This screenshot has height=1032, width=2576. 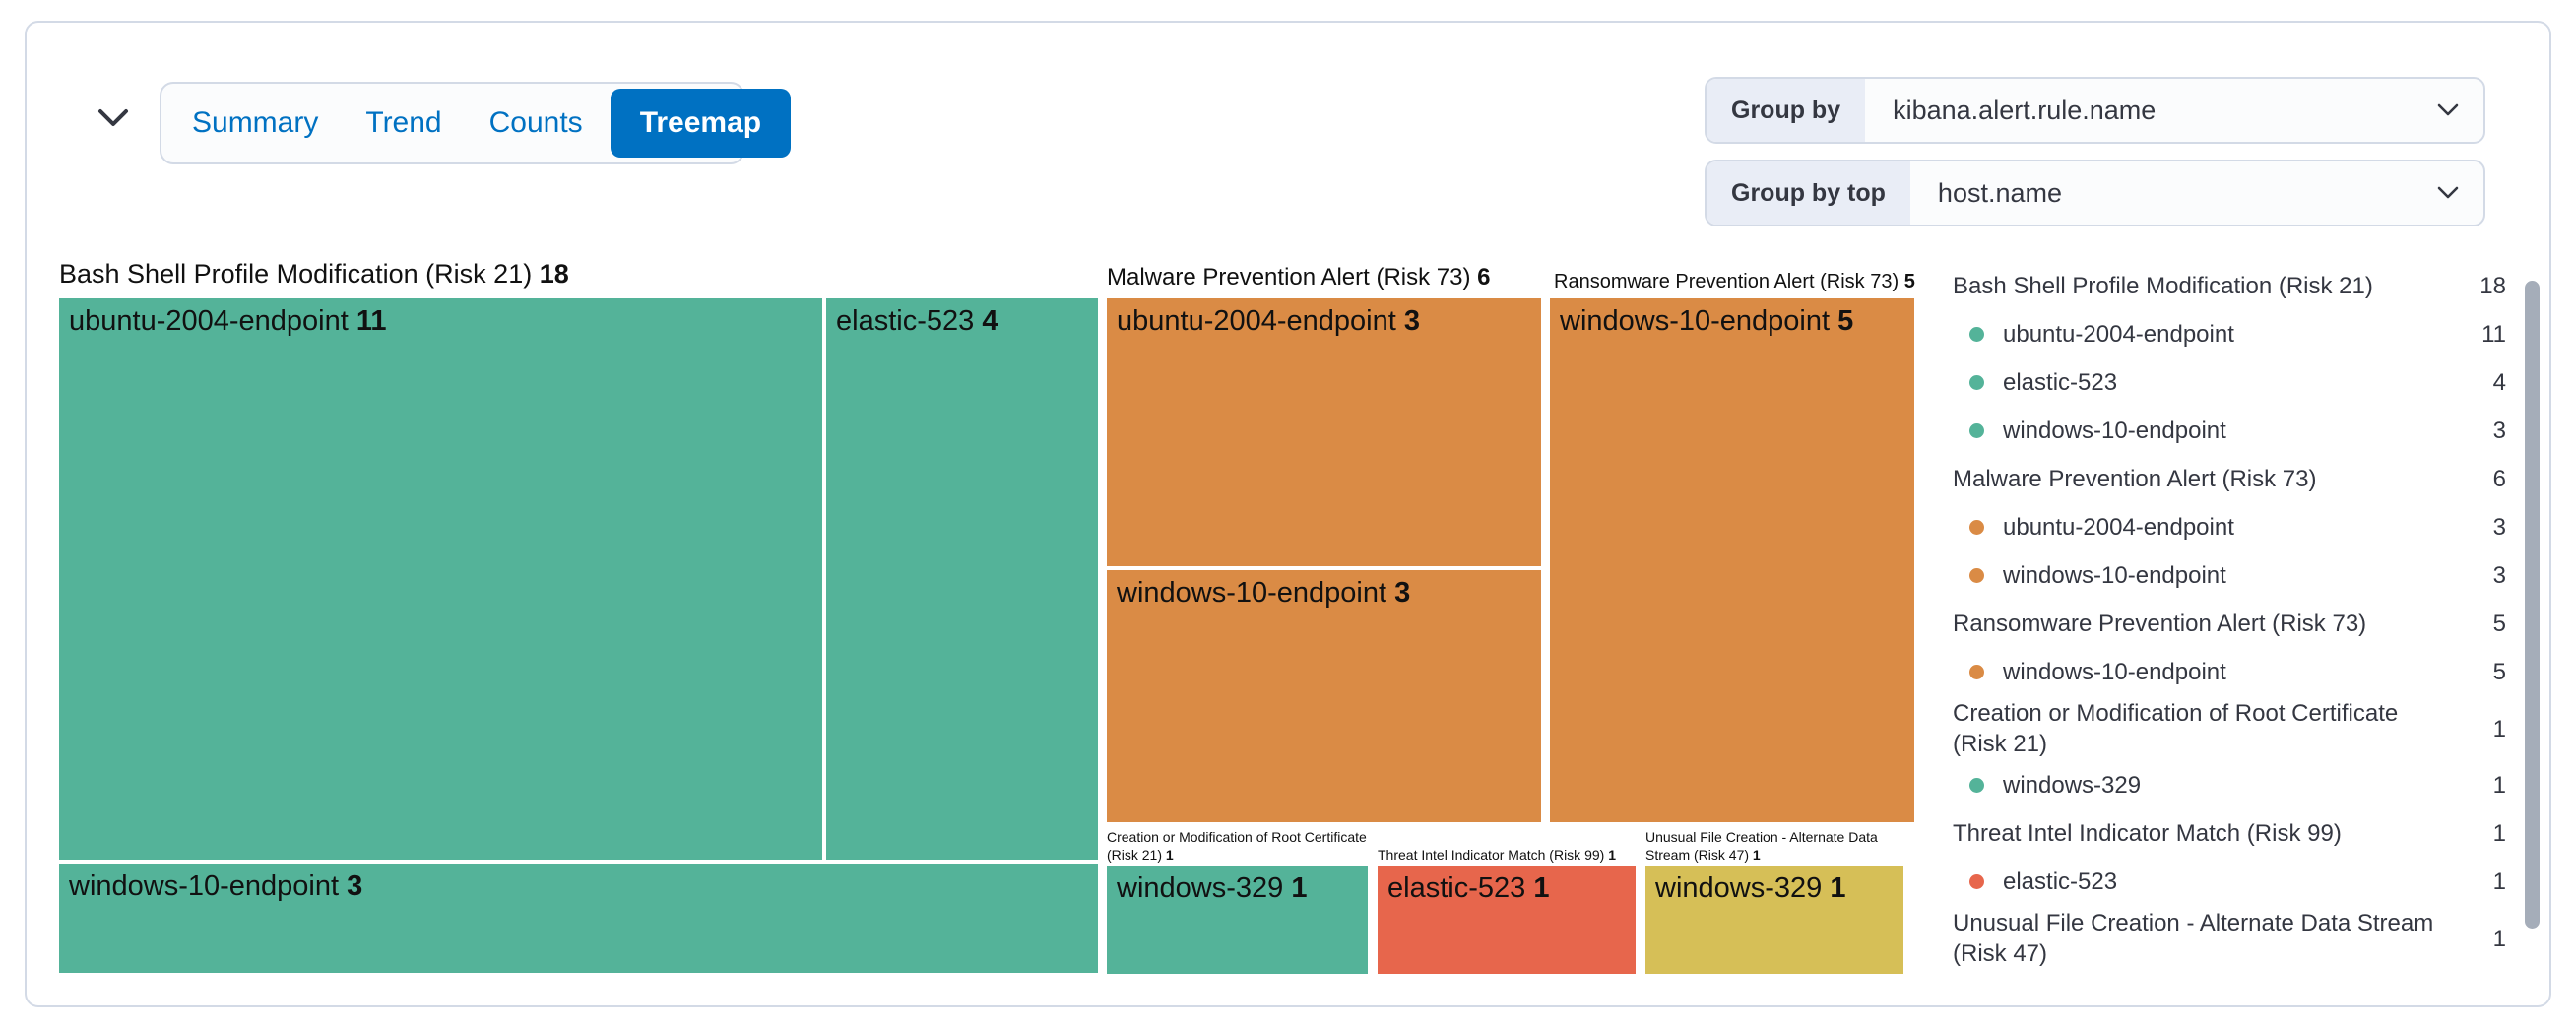 I want to click on view-tab-group: Summary Trend Counts Treemap, so click(x=476, y=123).